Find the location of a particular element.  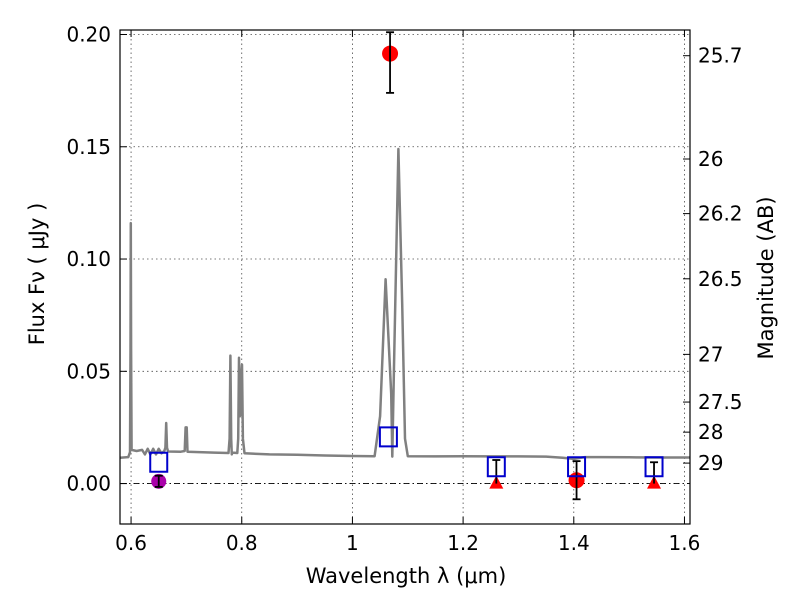

x-axis-label: Wavelength λ (μm) is located at coordinates (406, 576).